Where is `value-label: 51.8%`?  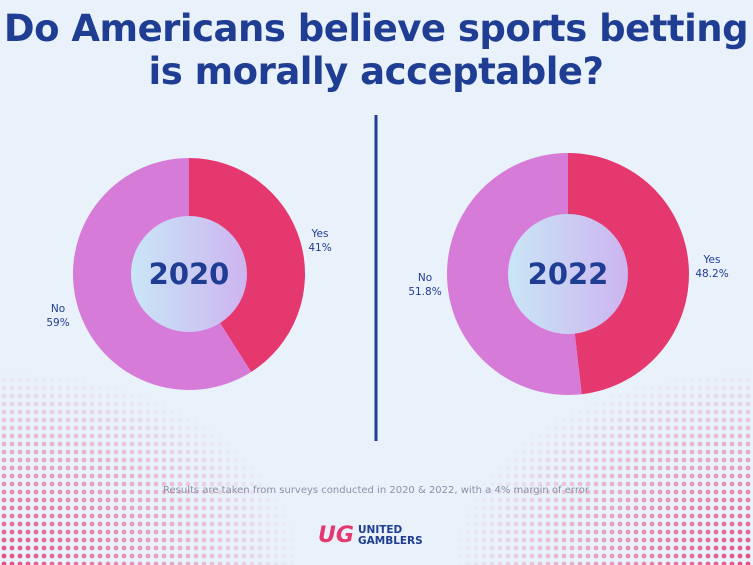
value-label: 51.8% is located at coordinates (424, 292).